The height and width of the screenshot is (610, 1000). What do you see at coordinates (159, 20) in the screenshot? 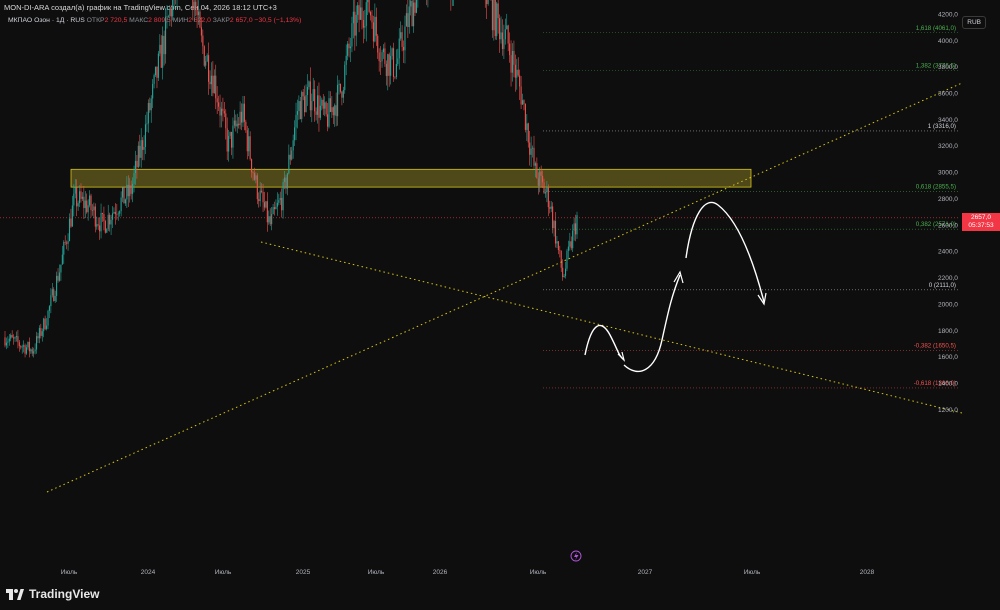
I see `high-value: 2 809,5` at bounding box center [159, 20].